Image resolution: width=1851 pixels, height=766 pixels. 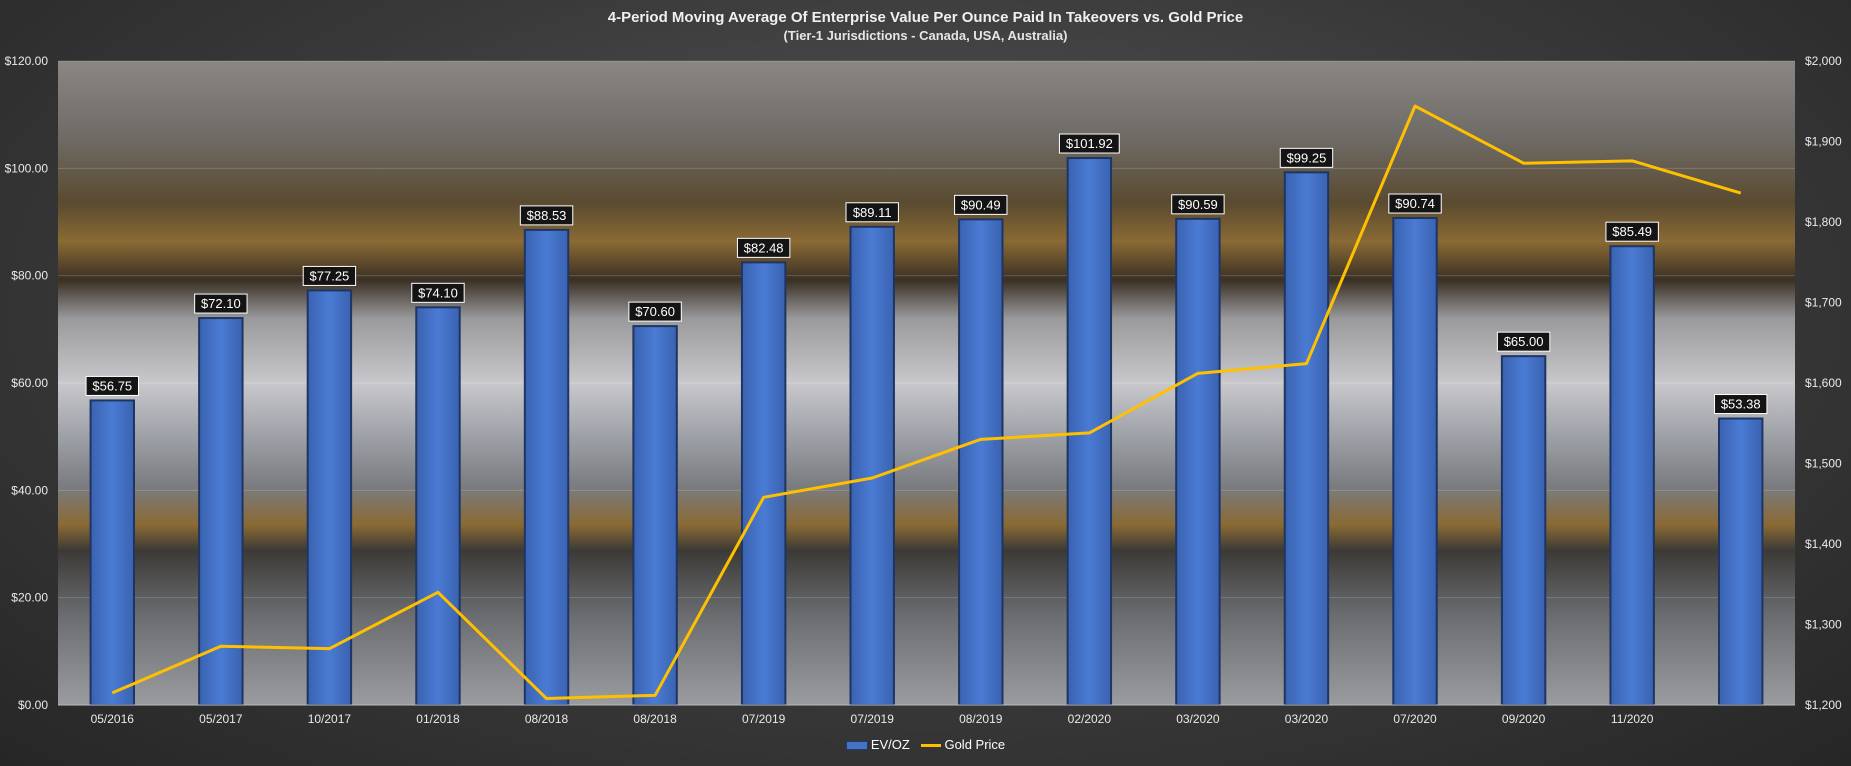 I want to click on x-tick-label: 05/2017, so click(x=221, y=719).